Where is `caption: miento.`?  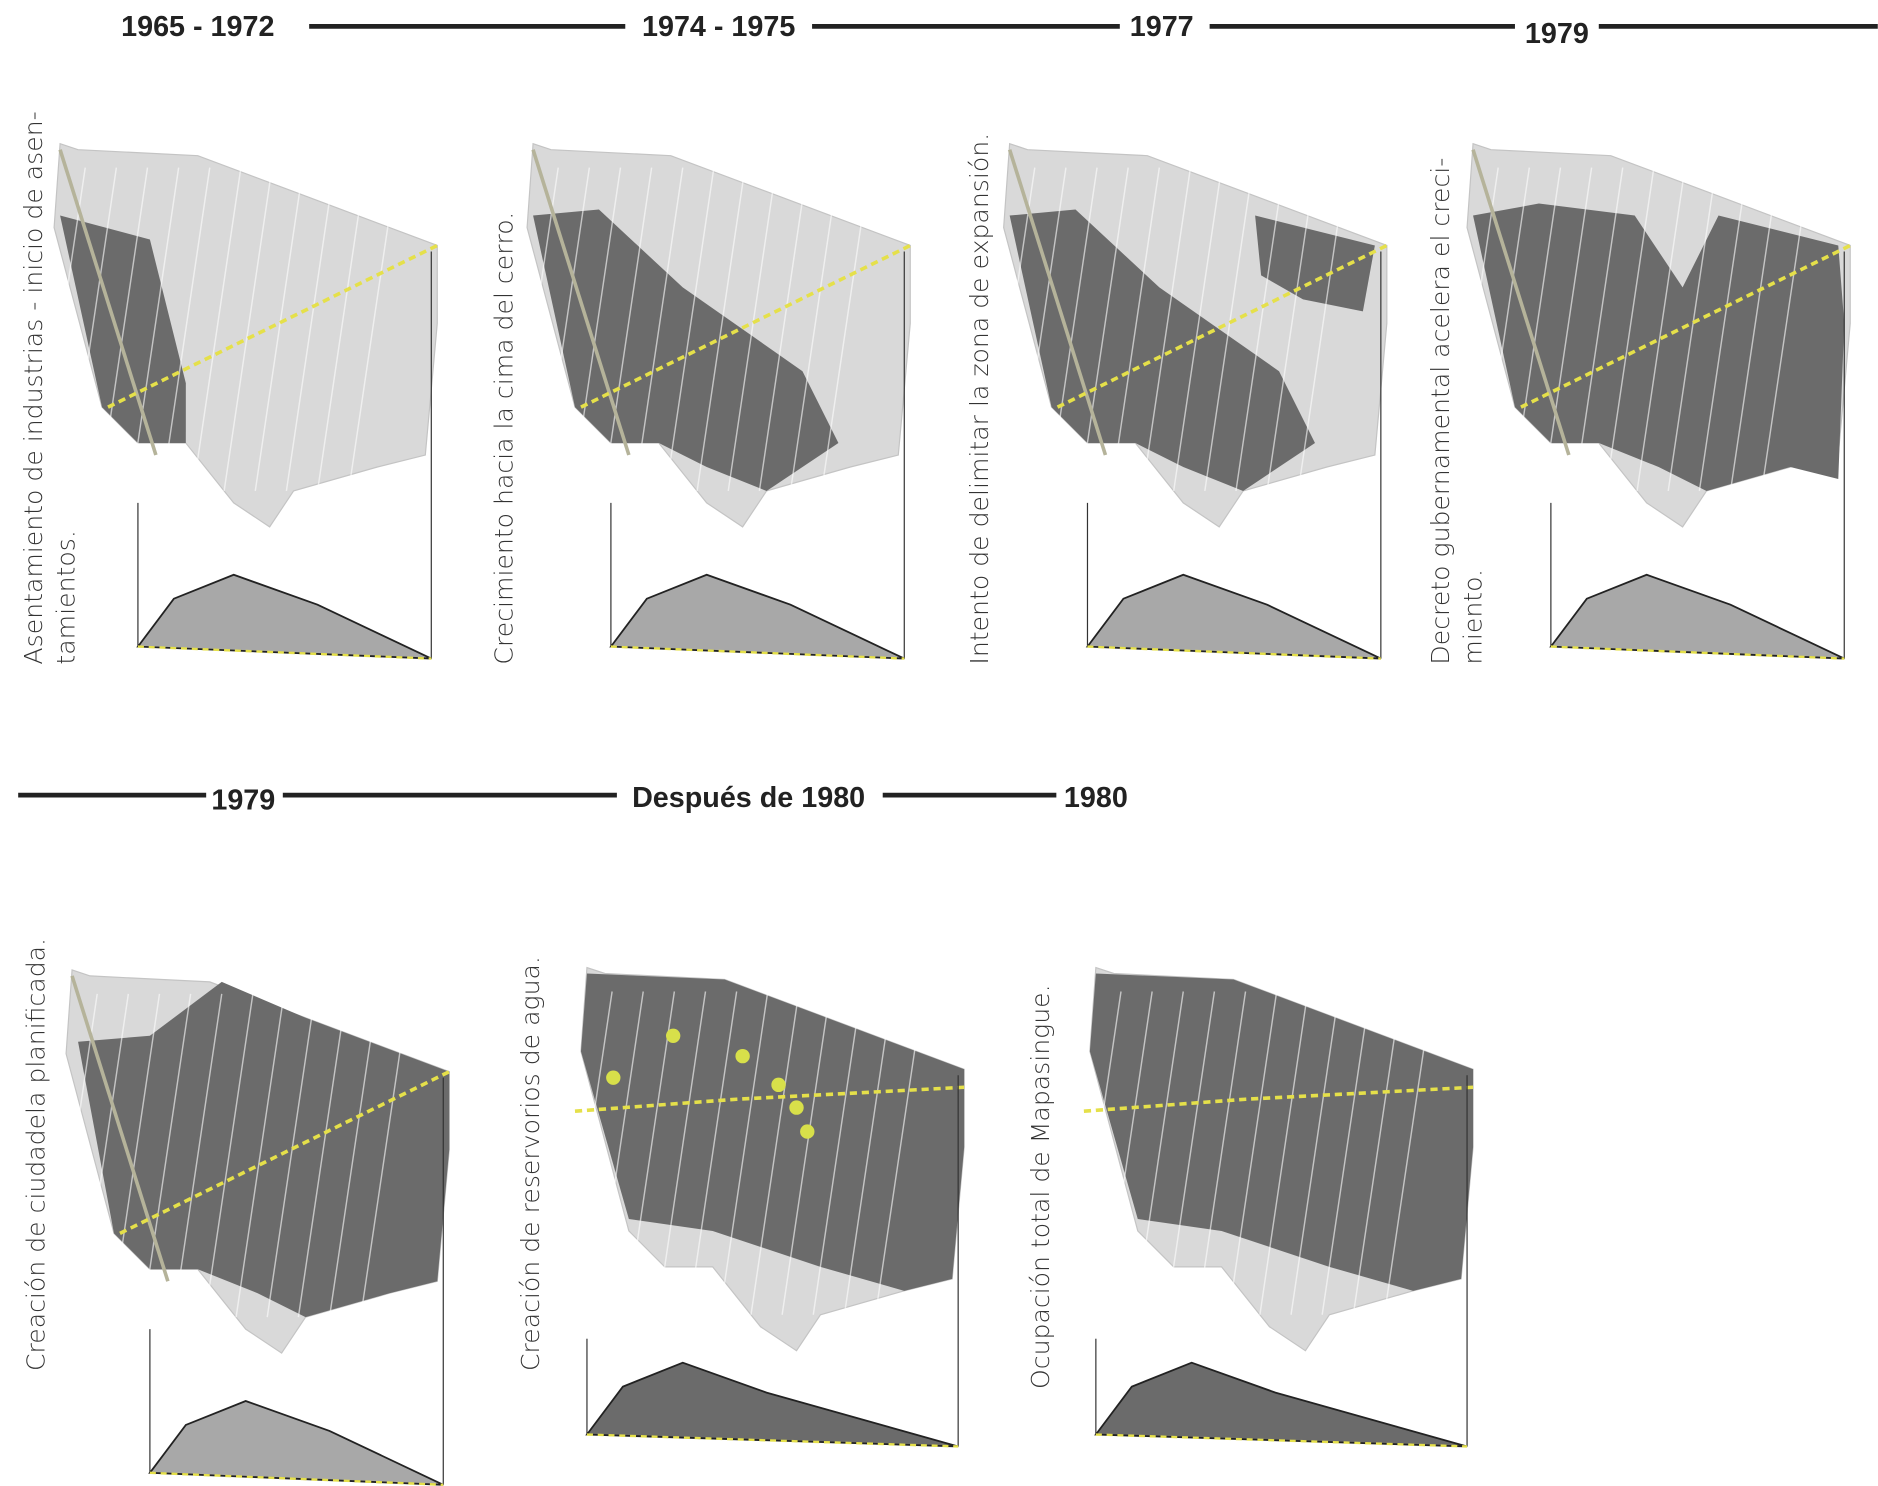 caption: miento. is located at coordinates (1472, 617).